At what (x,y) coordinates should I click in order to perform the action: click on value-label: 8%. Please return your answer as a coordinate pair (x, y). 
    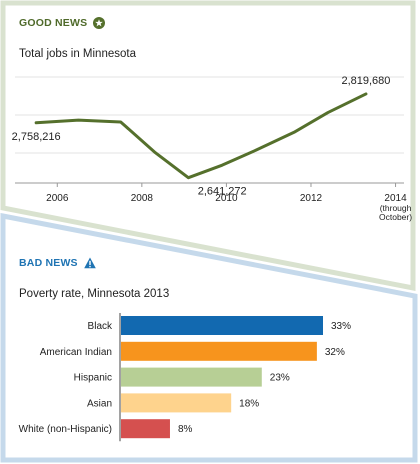
    Looking at the image, I should click on (185, 429).